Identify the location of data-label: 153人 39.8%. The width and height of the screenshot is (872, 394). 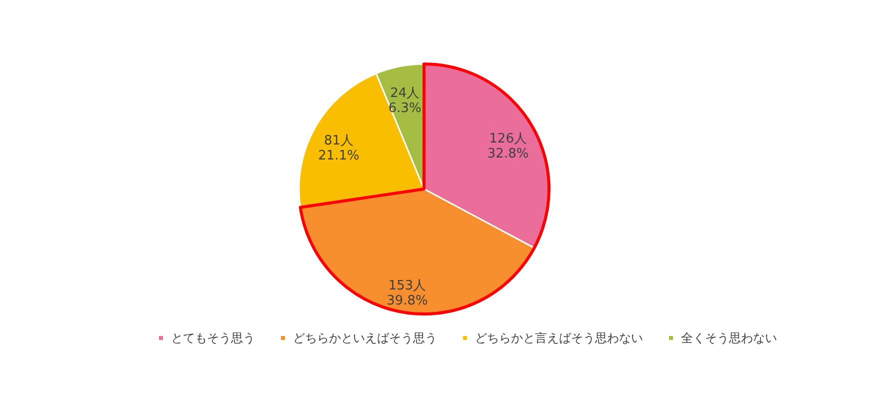
(407, 293).